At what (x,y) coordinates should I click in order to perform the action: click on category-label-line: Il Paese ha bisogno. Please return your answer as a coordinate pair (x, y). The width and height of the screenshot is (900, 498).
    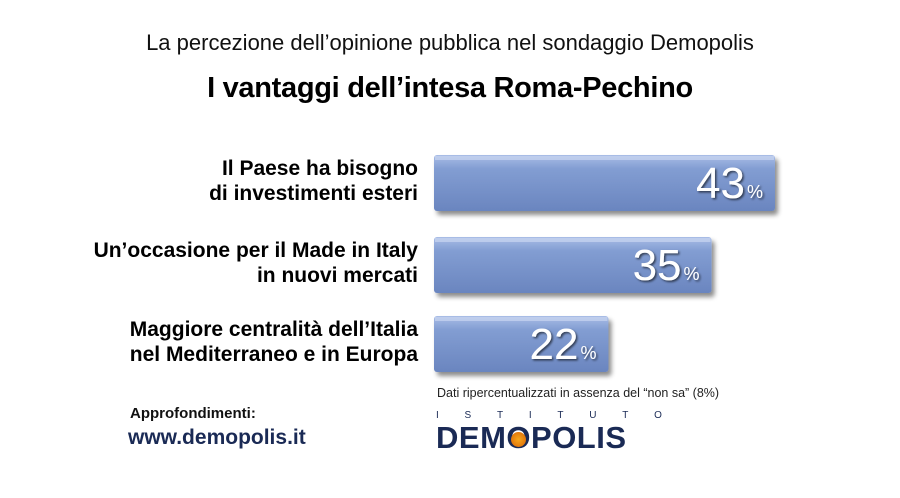
    Looking at the image, I should click on (320, 168).